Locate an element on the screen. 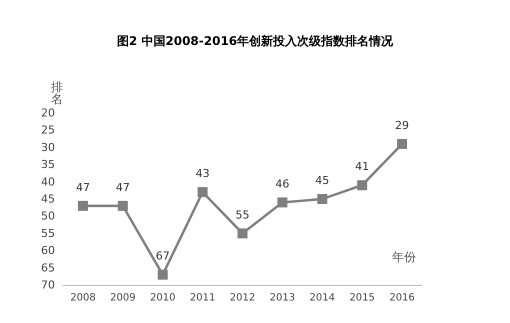 The height and width of the screenshot is (323, 510). y-tick-label: 25 is located at coordinates (48, 130).